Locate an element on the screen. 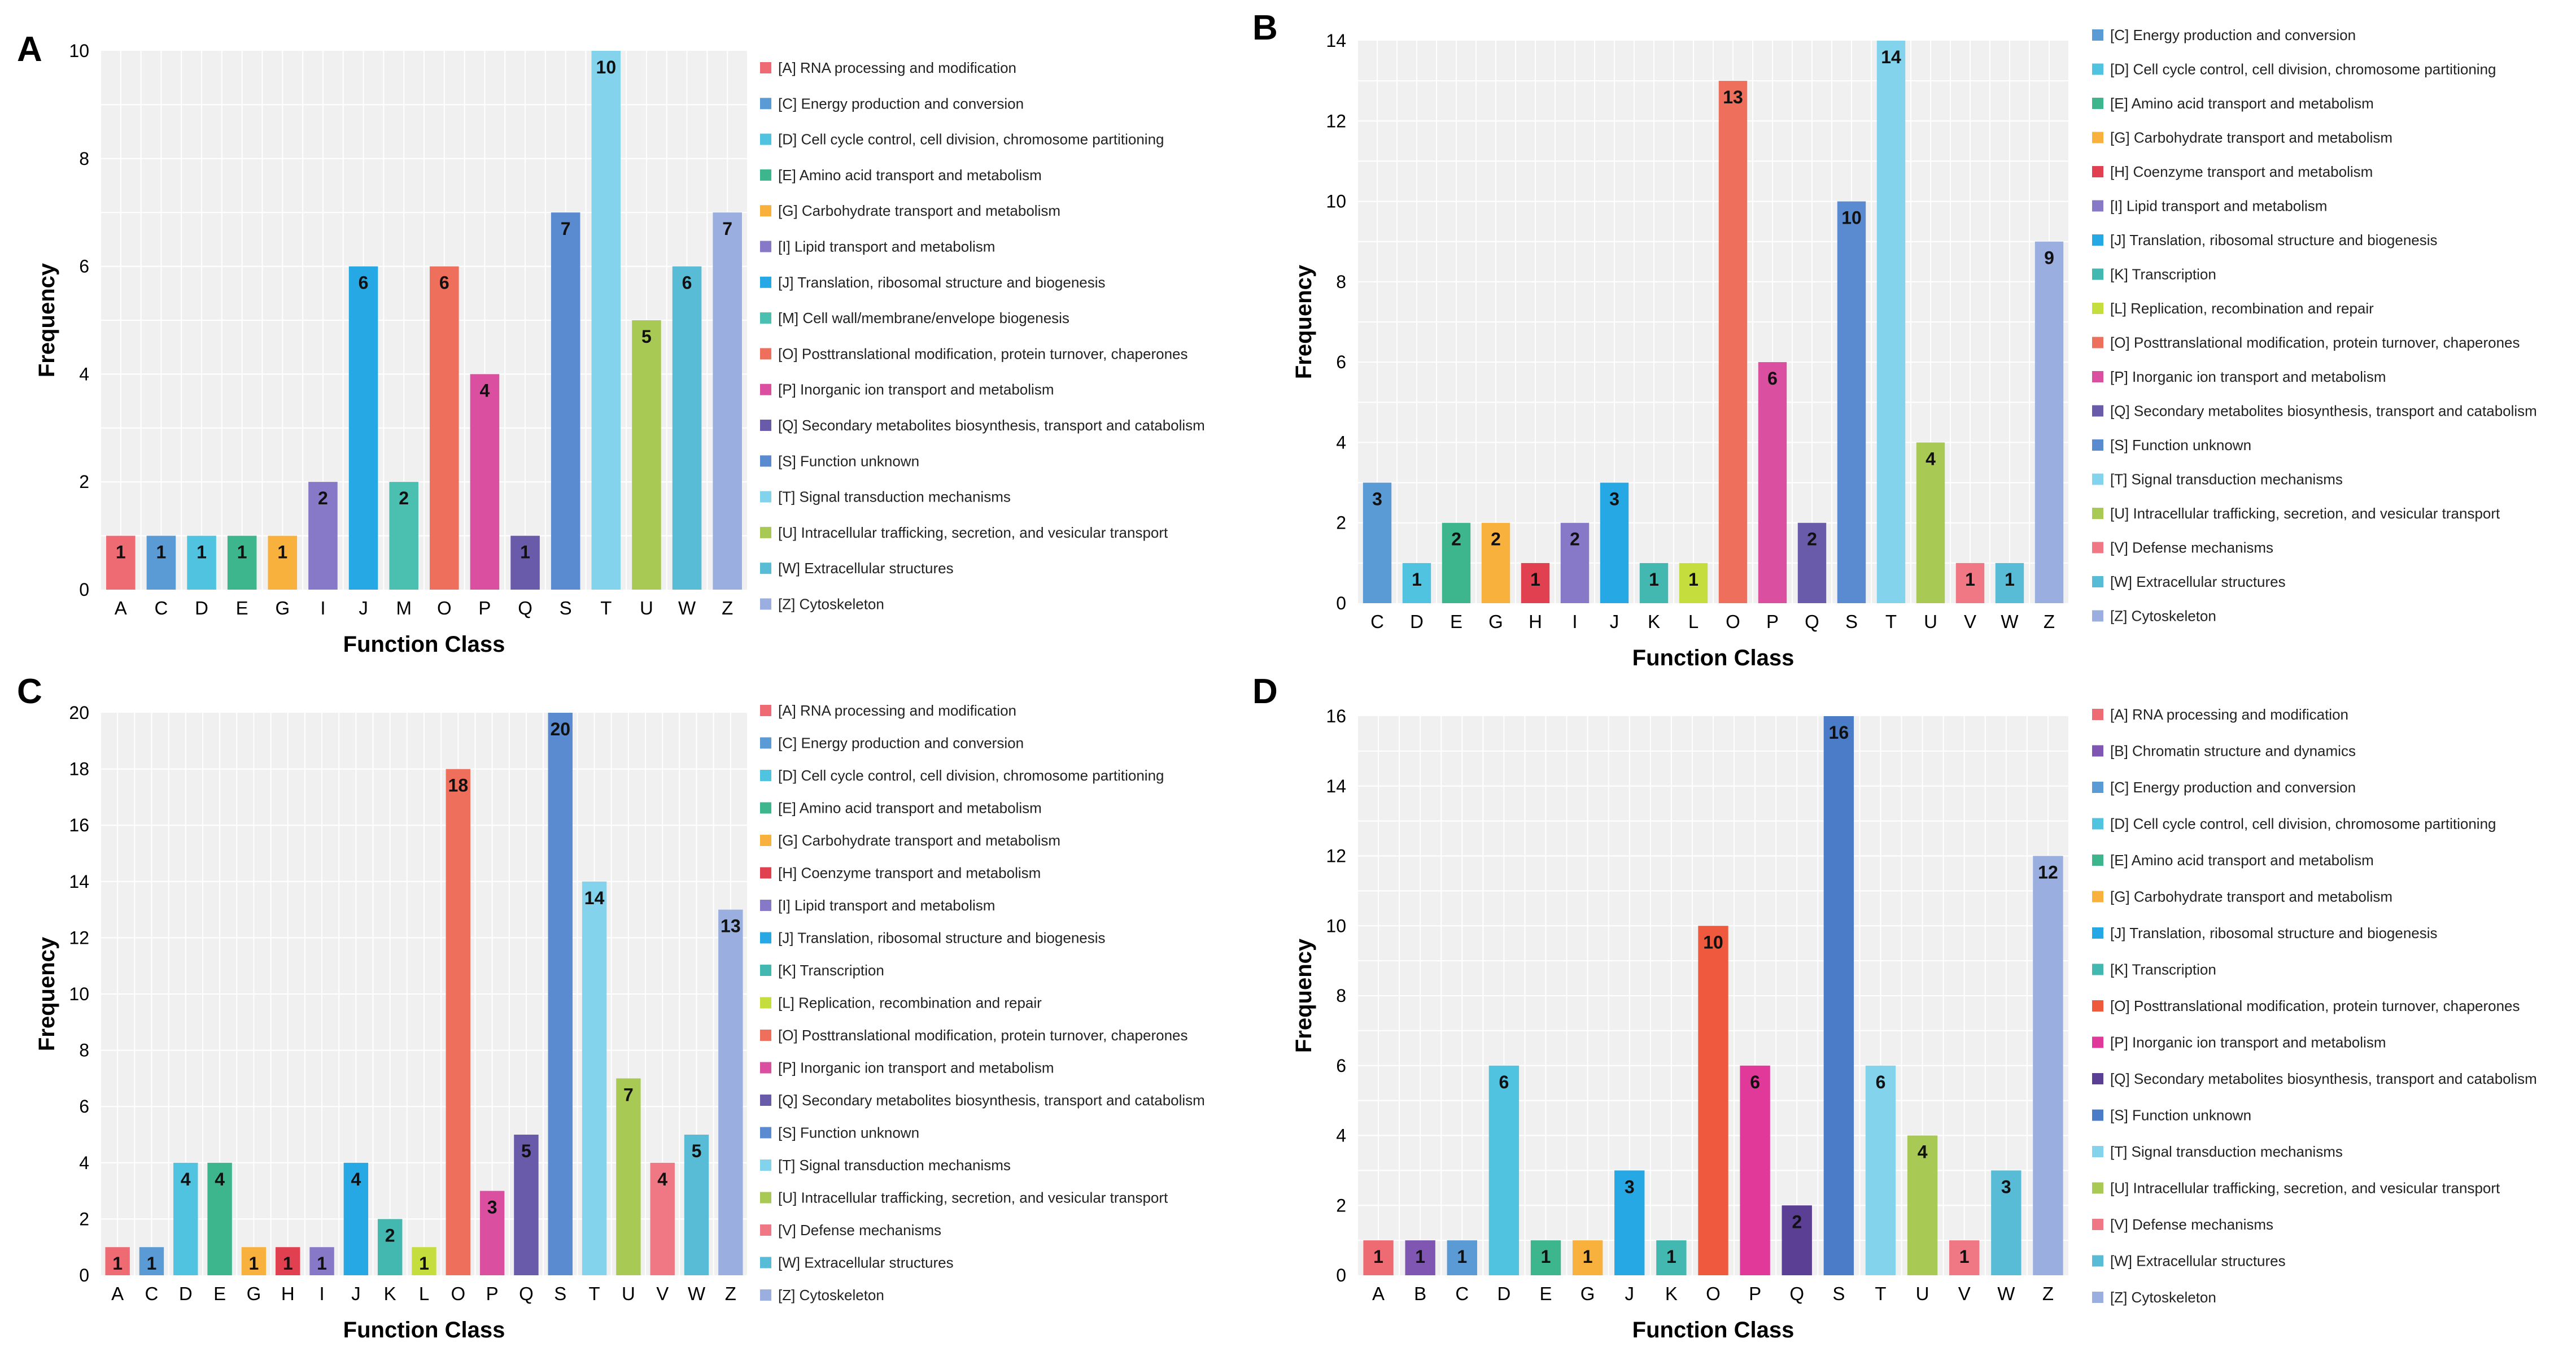 This screenshot has width=2576, height=1347. bar-d is located at coordinates (201, 562).